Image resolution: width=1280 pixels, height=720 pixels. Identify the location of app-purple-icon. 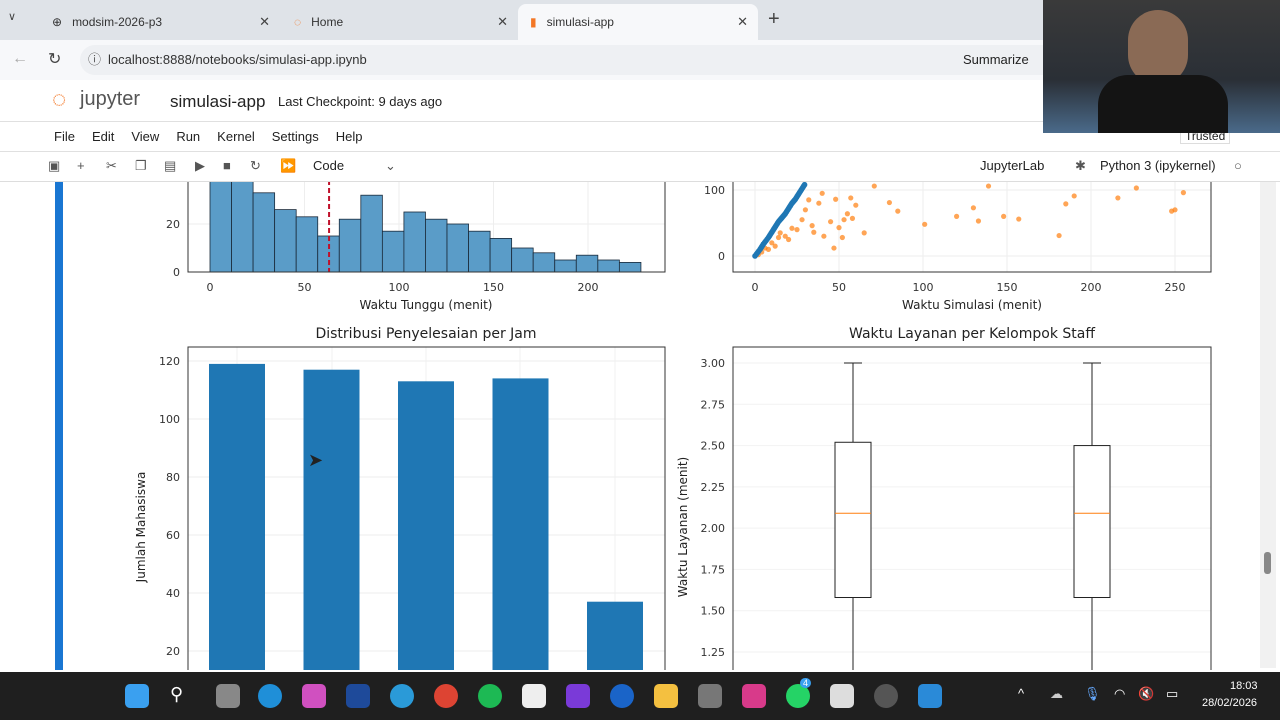
(578, 696).